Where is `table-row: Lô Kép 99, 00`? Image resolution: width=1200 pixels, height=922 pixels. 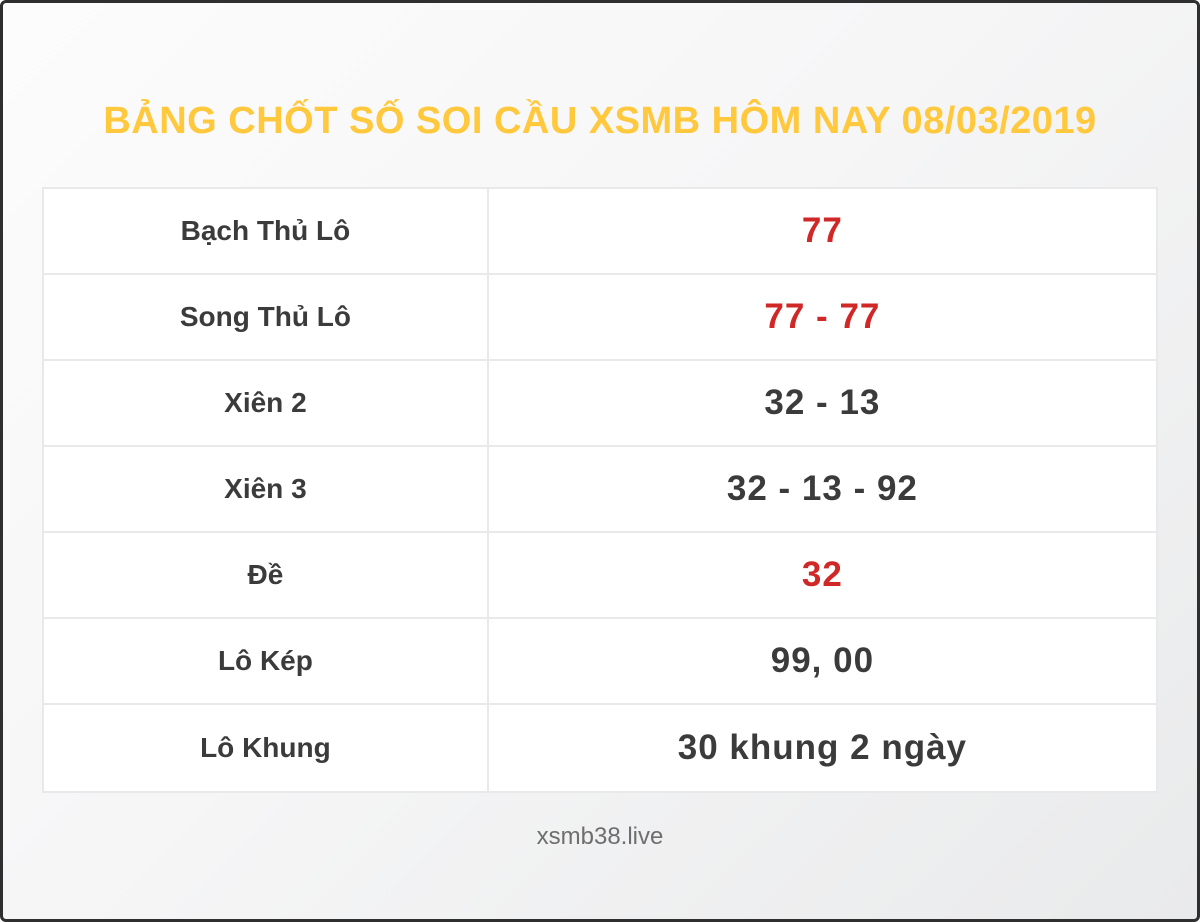
table-row: Lô Kép 99, 00 is located at coordinates (600, 662).